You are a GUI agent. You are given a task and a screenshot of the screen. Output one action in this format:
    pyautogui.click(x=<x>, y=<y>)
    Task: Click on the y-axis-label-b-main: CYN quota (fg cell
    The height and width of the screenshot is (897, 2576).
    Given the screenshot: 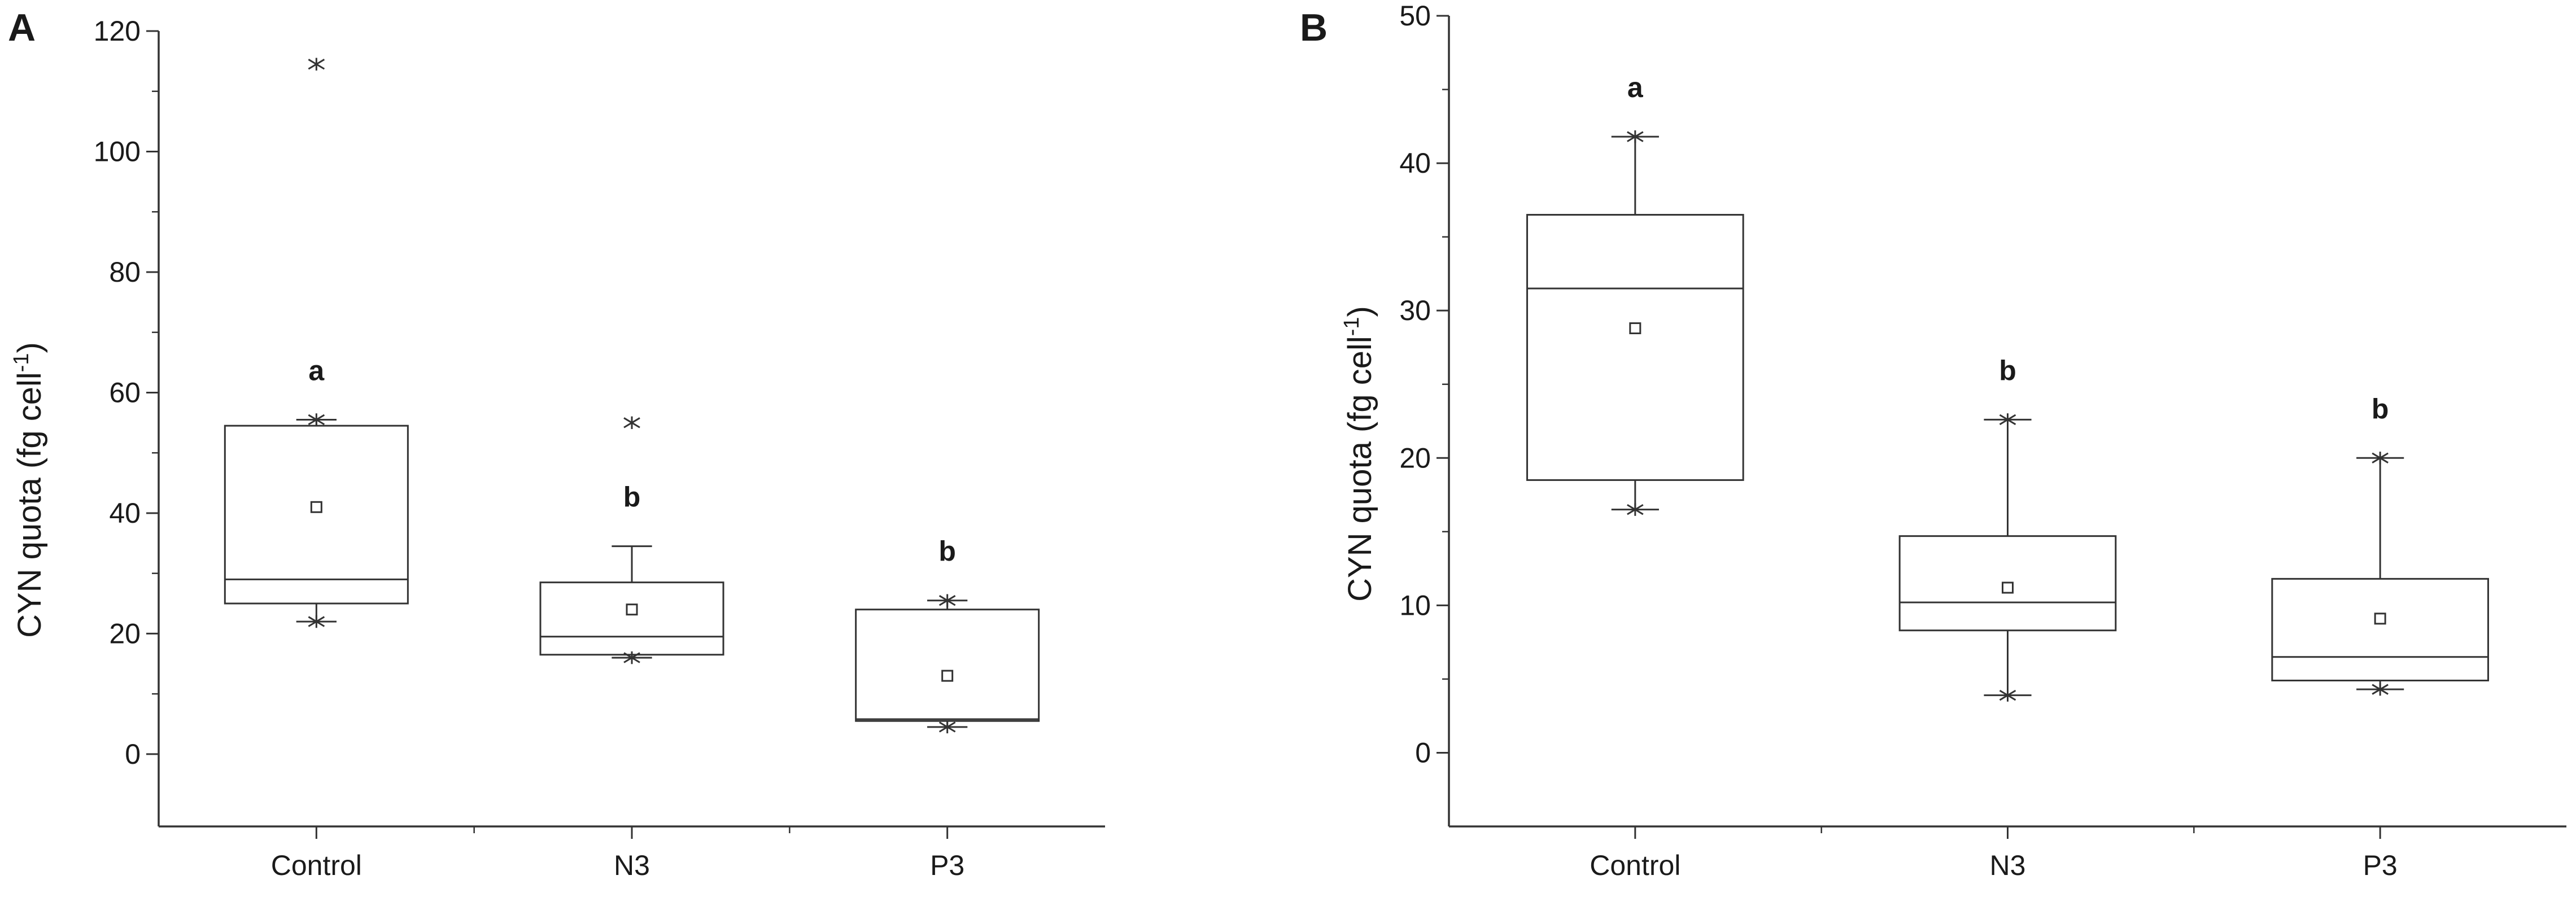 What is the action you would take?
    pyautogui.click(x=1360, y=469)
    